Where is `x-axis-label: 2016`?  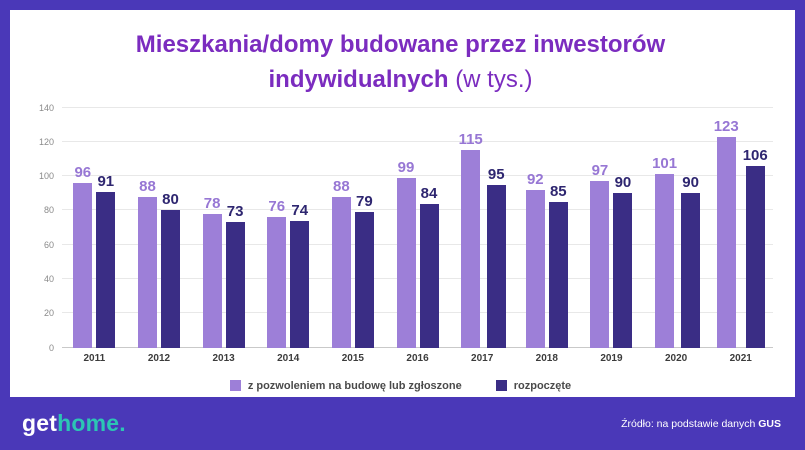
x-axis-label: 2016 is located at coordinates (417, 358).